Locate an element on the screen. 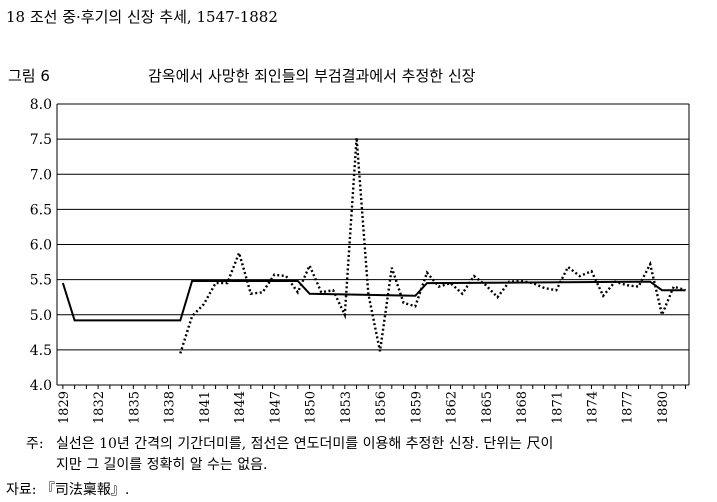 The image size is (717, 502). y-tick-label: 5.5 is located at coordinates (41, 281).